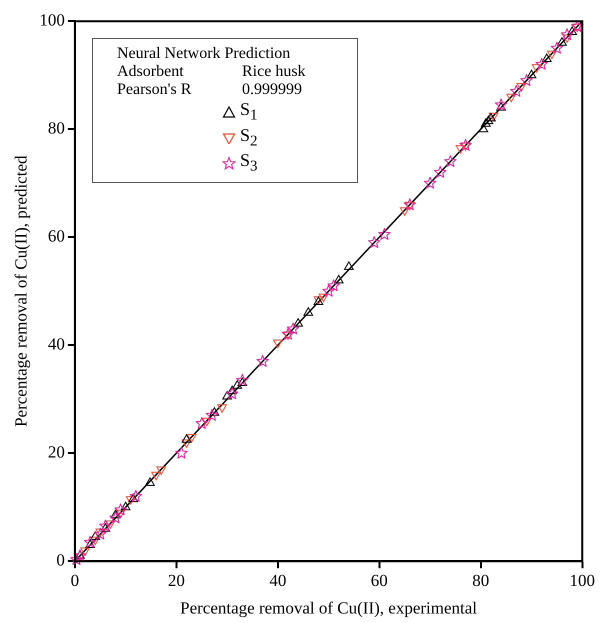  What do you see at coordinates (75, 580) in the screenshot?
I see `x-tick-label: 0` at bounding box center [75, 580].